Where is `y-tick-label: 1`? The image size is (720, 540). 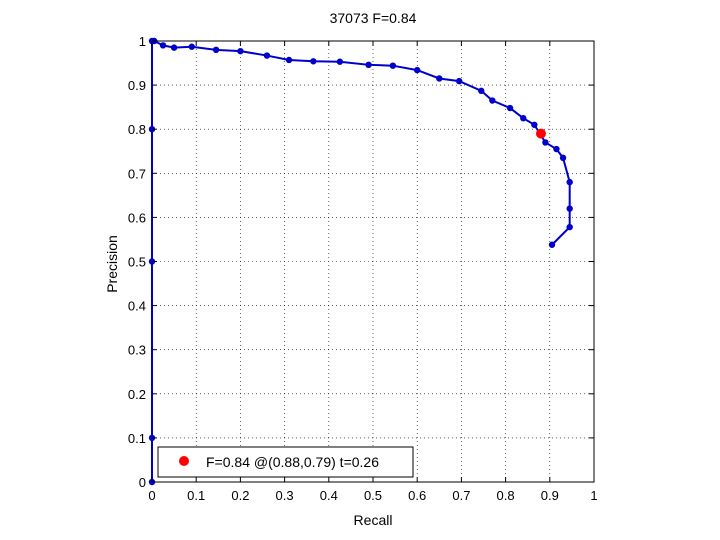
y-tick-label: 1 is located at coordinates (142, 41).